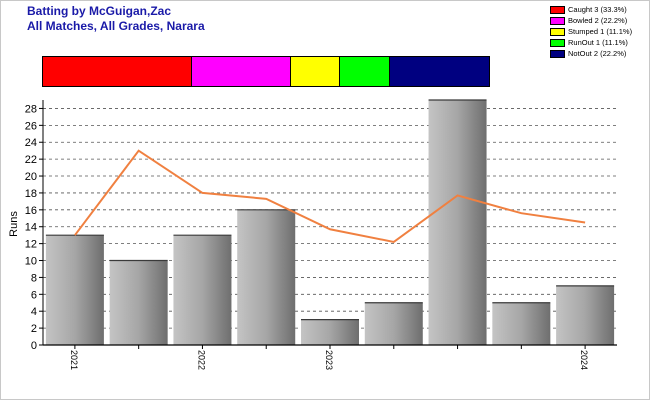 The width and height of the screenshot is (650, 400). I want to click on dismissal-segment-notout, so click(439, 71).